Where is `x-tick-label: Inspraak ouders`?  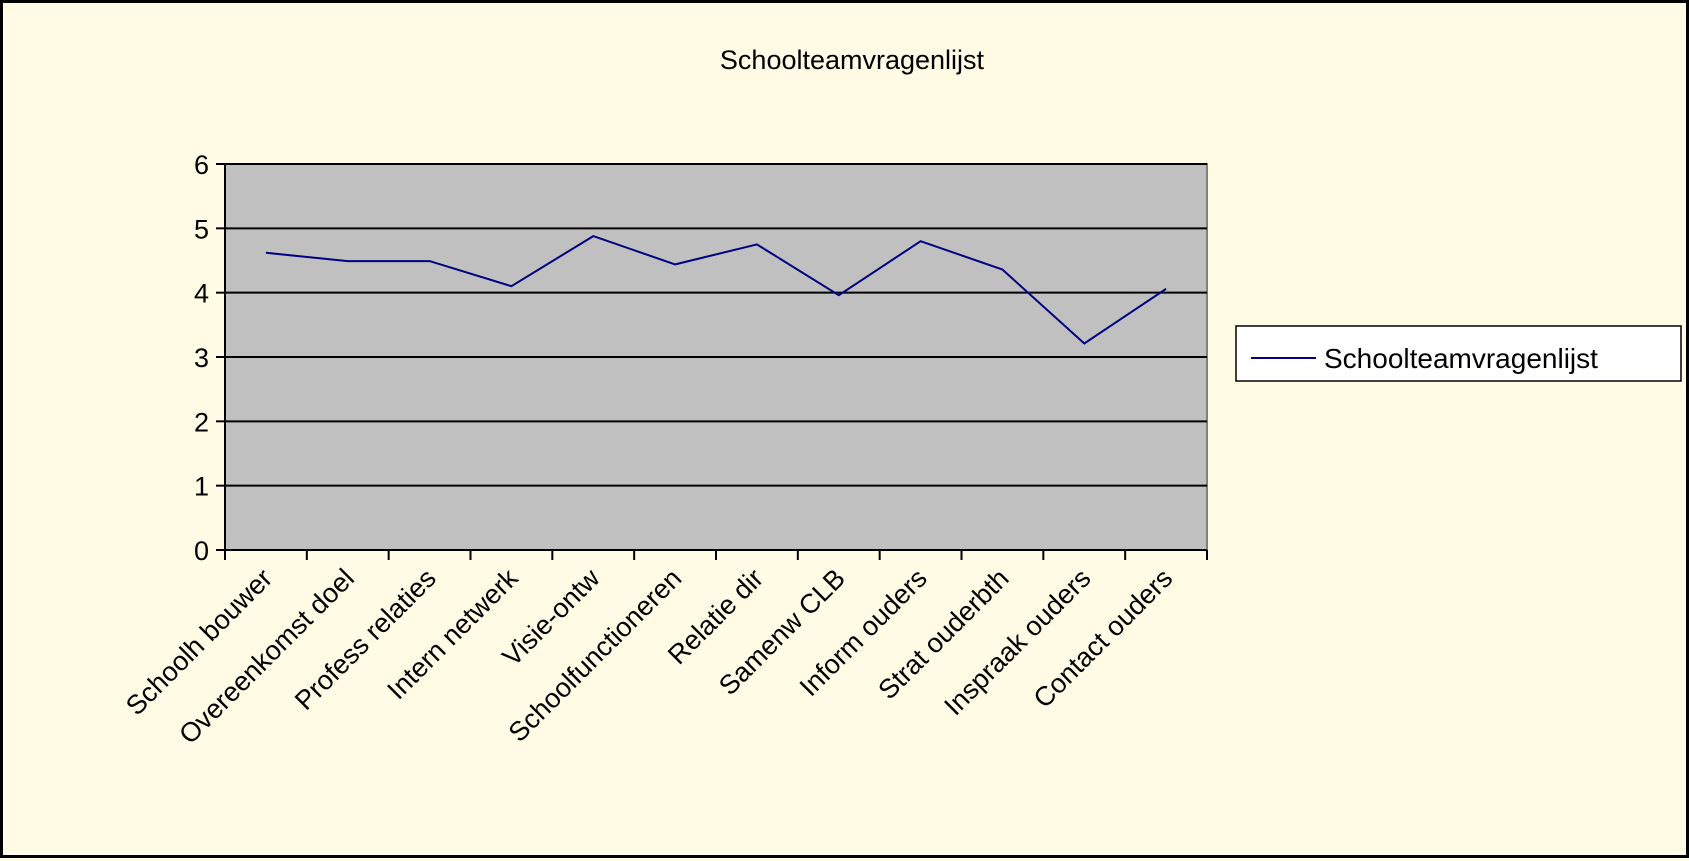 x-tick-label: Inspraak ouders is located at coordinates (1017, 642).